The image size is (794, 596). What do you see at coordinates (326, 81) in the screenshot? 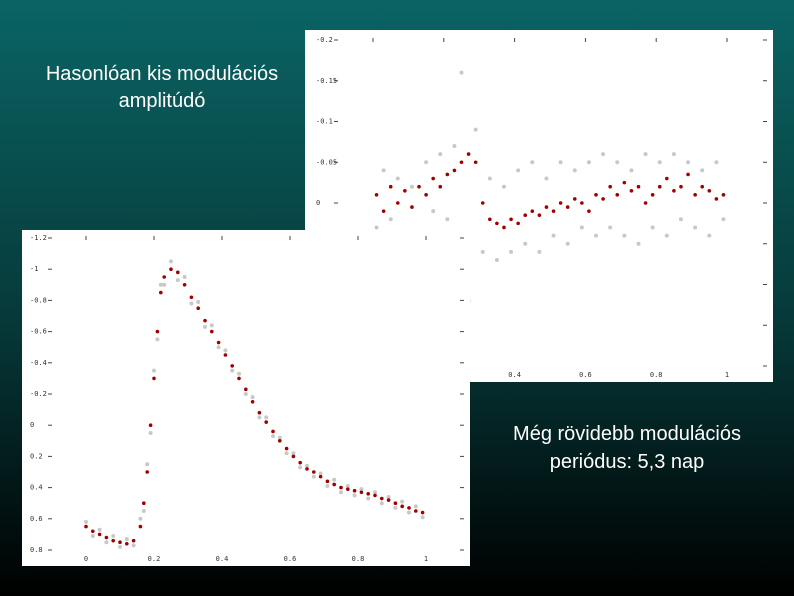
I see `y-tick-label: -0.15` at bounding box center [326, 81].